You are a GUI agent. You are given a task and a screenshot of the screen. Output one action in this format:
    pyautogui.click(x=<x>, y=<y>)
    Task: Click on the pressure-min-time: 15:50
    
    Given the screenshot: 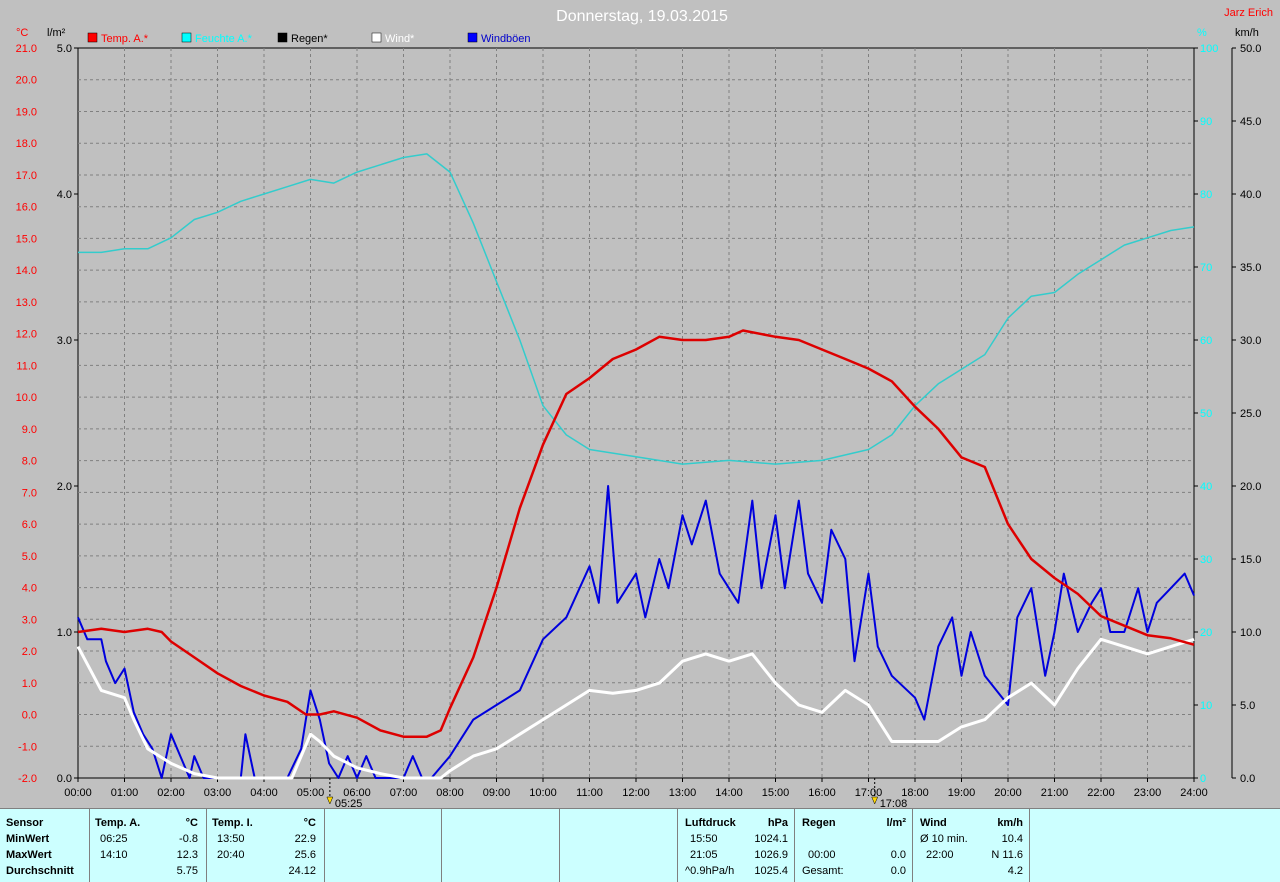 What is the action you would take?
    pyautogui.click(x=704, y=839)
    